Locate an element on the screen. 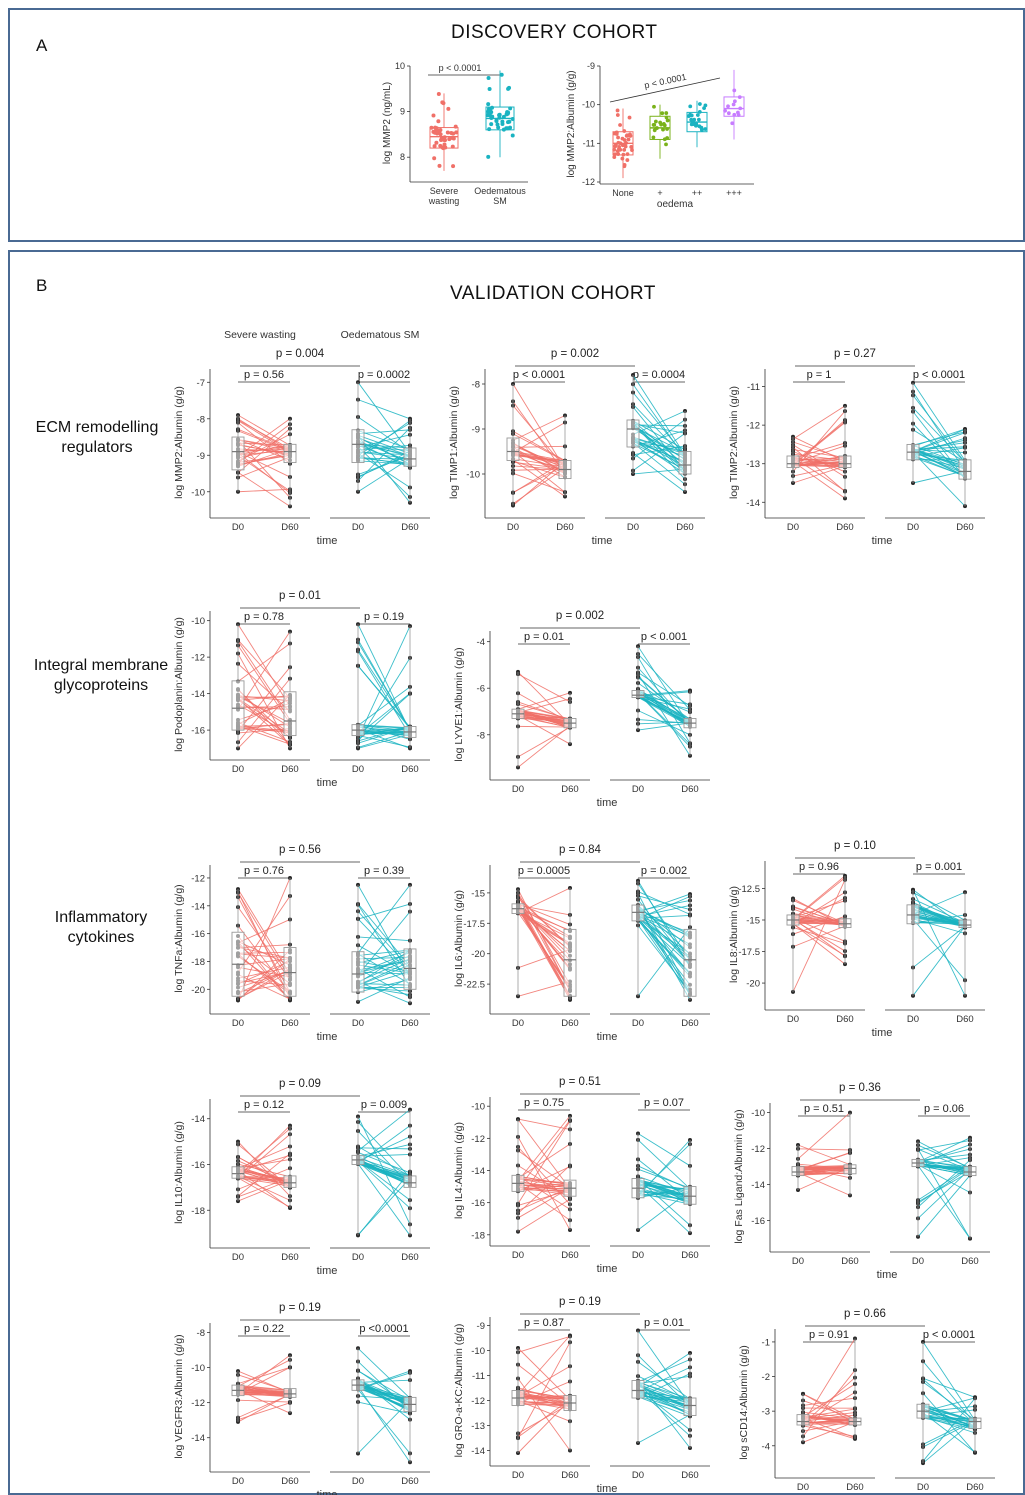 Image resolution: width=1025 pixels, height=1495 pixels. row-label-ecm: ECM remodelling regulators is located at coordinates (97, 437).